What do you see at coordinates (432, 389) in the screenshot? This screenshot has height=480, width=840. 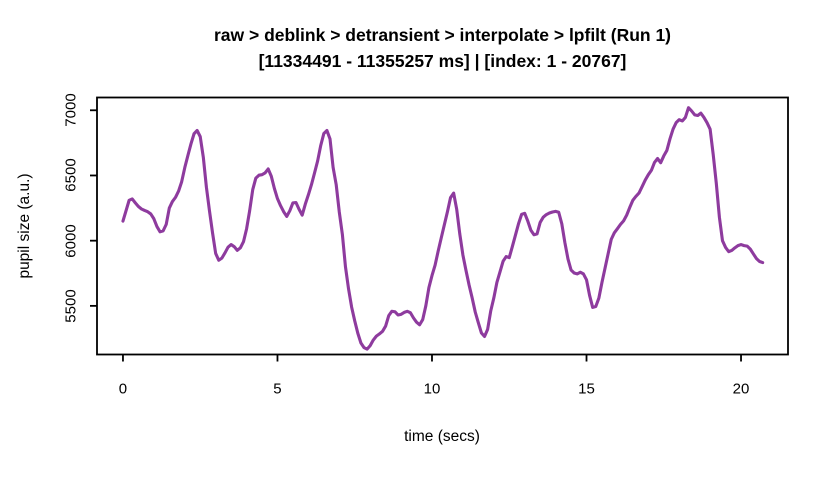 I see `x-tick-label: 10` at bounding box center [432, 389].